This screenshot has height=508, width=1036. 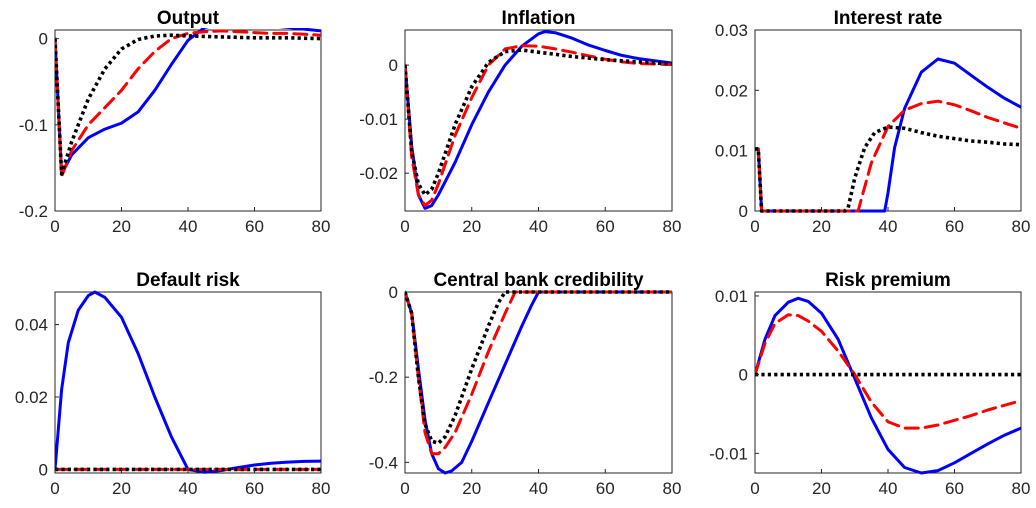 I want to click on y-tick-label: 0.04, so click(x=31, y=325).